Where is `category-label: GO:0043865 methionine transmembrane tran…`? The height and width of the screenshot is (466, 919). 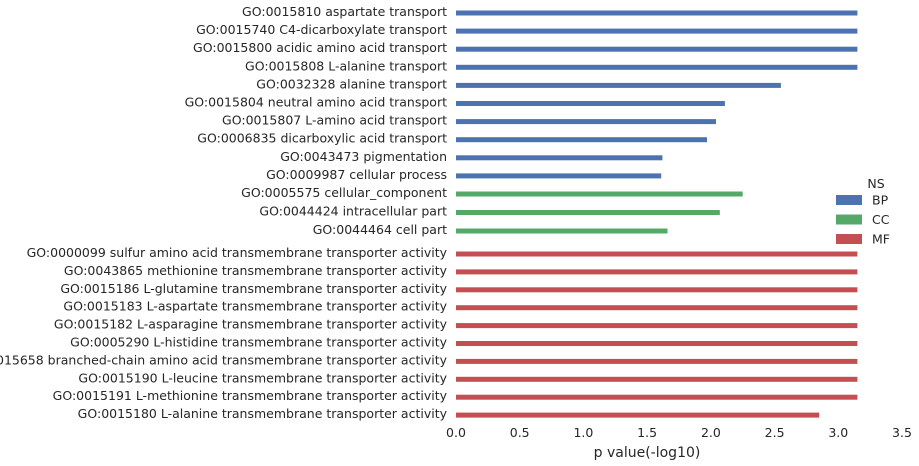 category-label: GO:0043865 methionine transmembrane tran… is located at coordinates (256, 270).